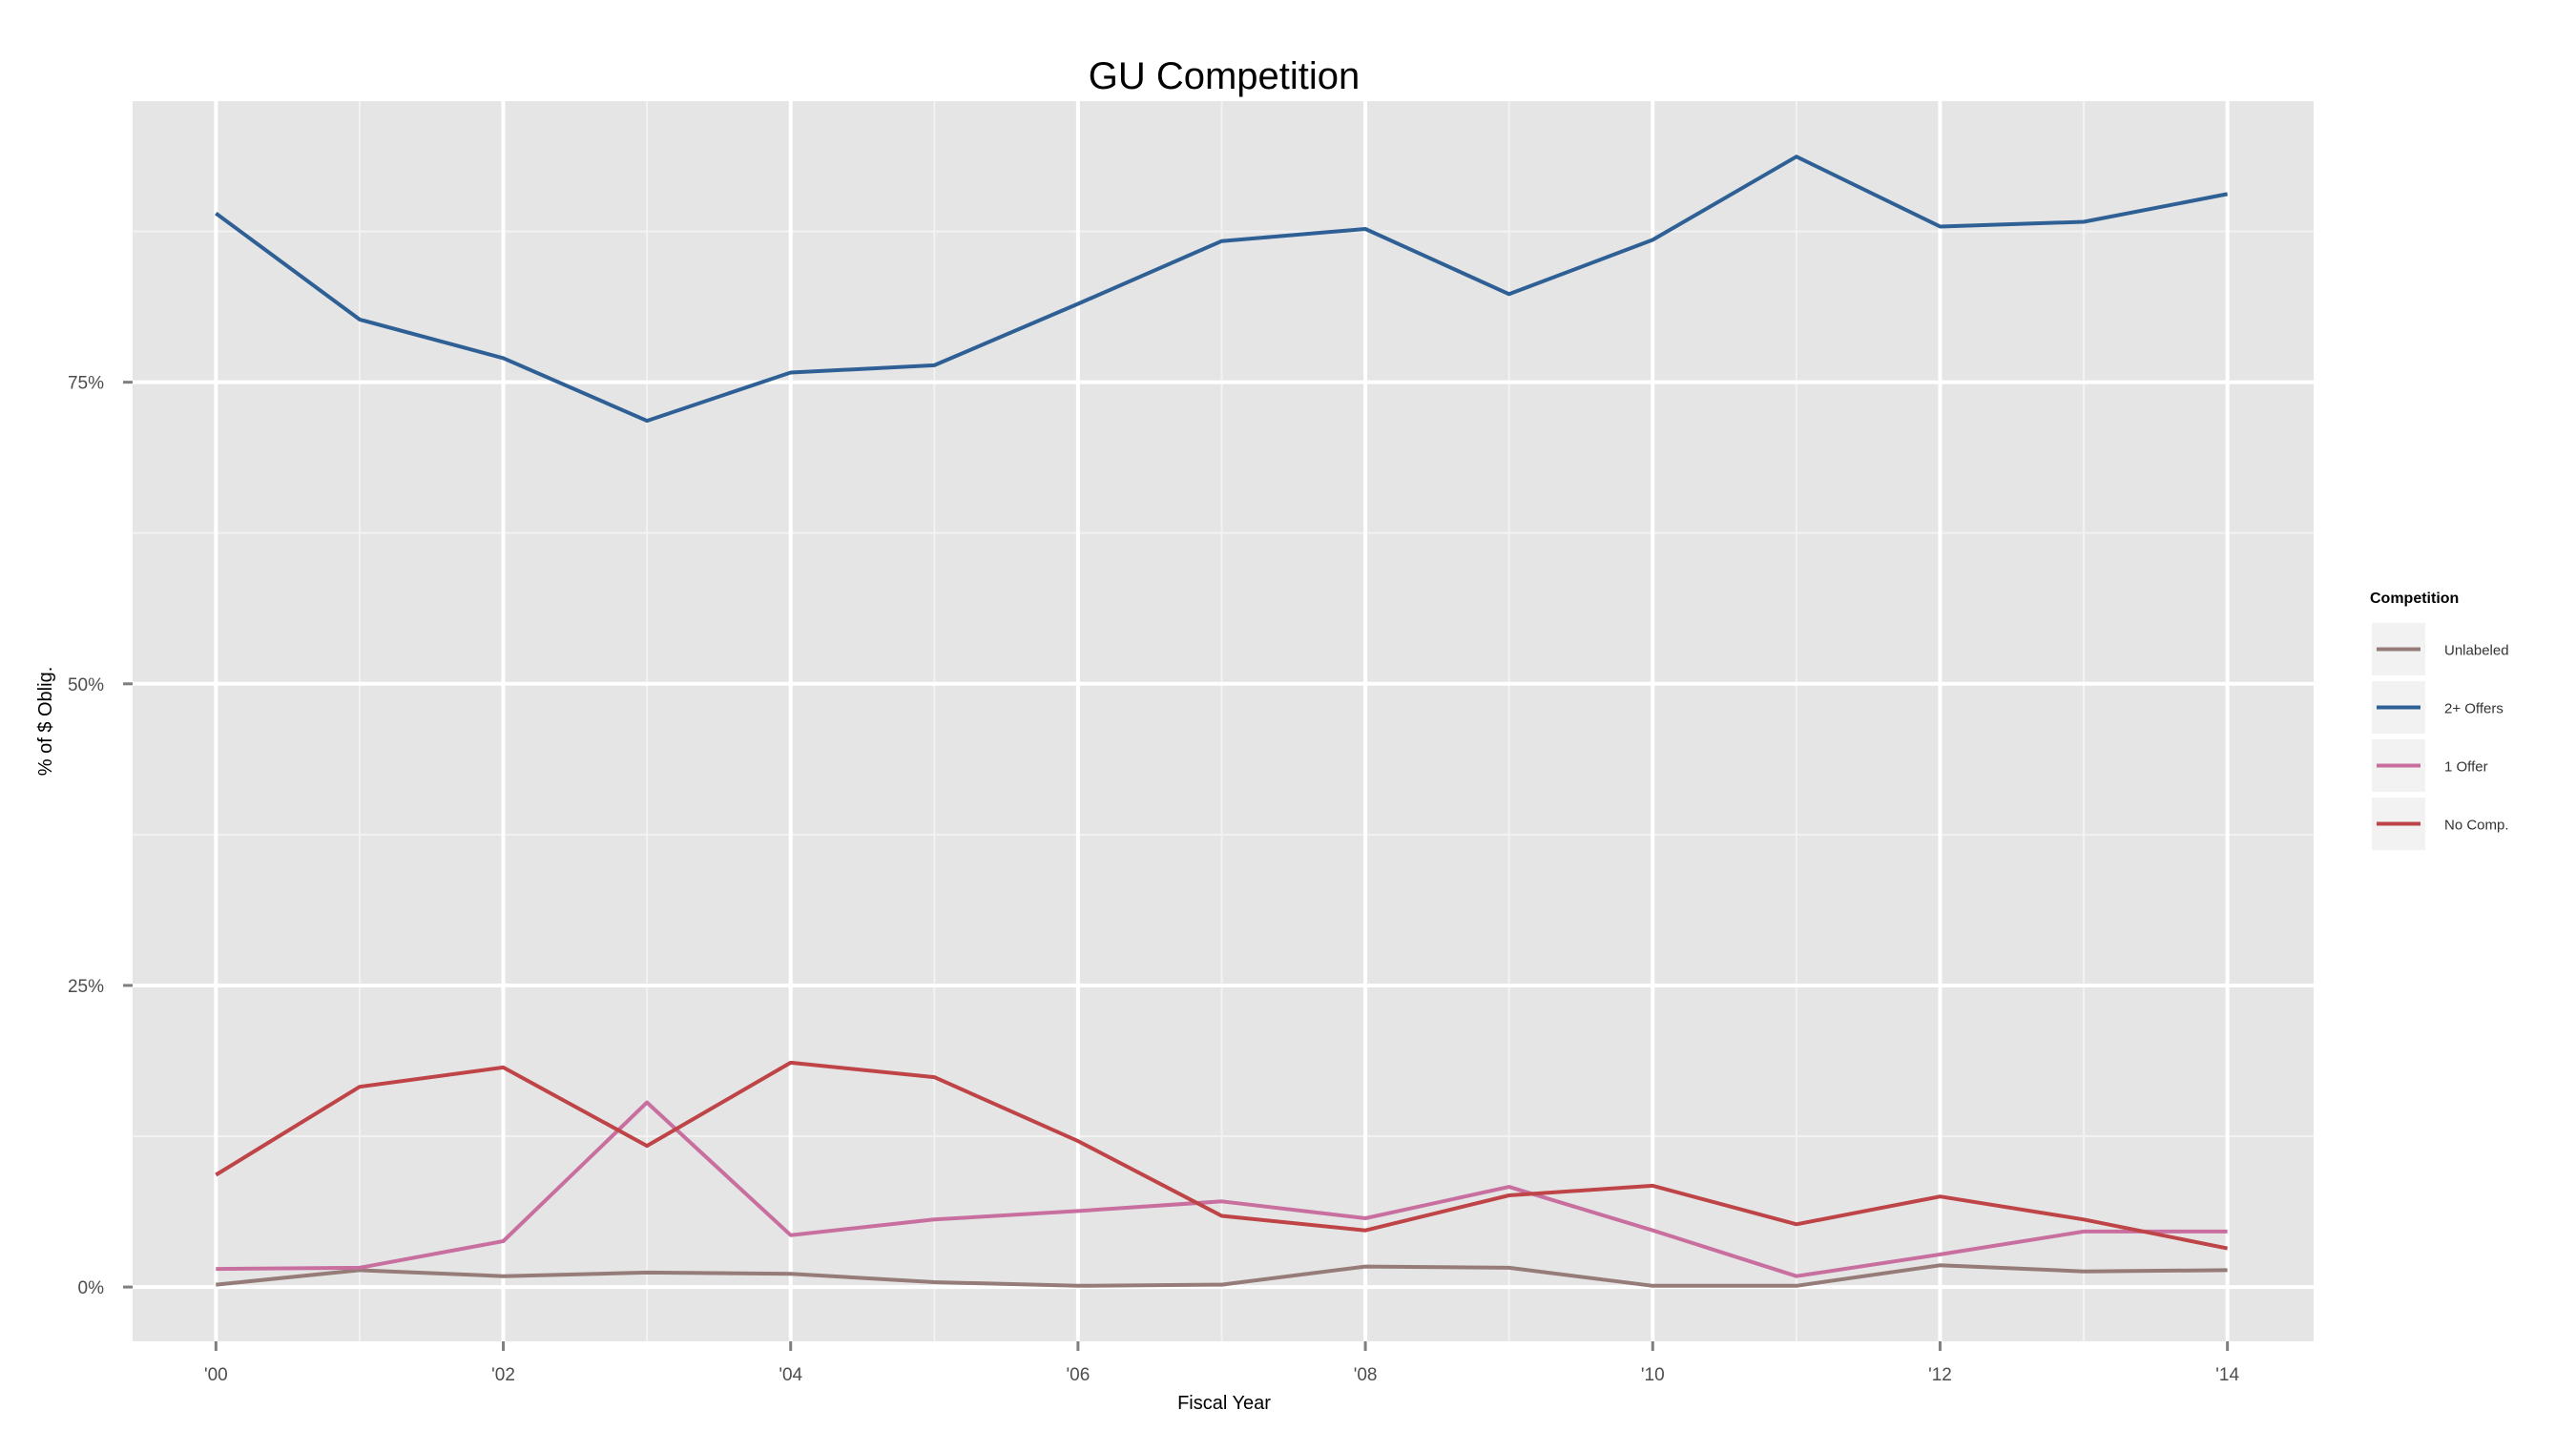 Image resolution: width=2576 pixels, height=1431 pixels. What do you see at coordinates (2476, 826) in the screenshot?
I see `legend-label-no-comp: No Comp.` at bounding box center [2476, 826].